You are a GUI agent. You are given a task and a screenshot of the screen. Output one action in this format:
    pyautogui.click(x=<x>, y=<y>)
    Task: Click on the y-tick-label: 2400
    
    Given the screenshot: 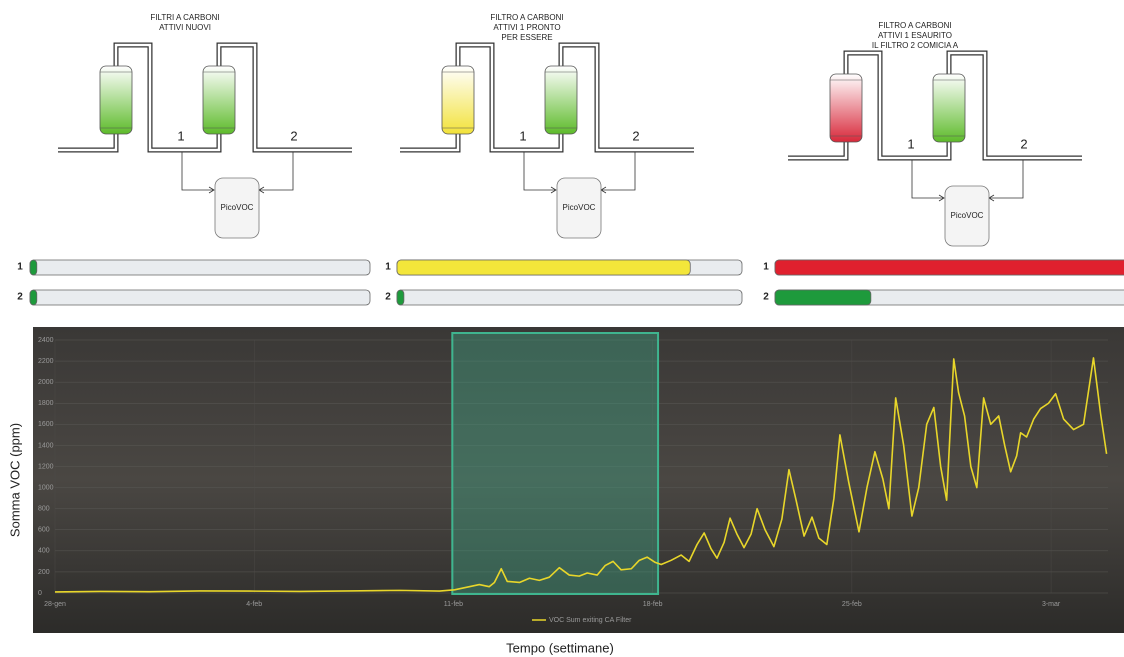 What is the action you would take?
    pyautogui.click(x=46, y=340)
    